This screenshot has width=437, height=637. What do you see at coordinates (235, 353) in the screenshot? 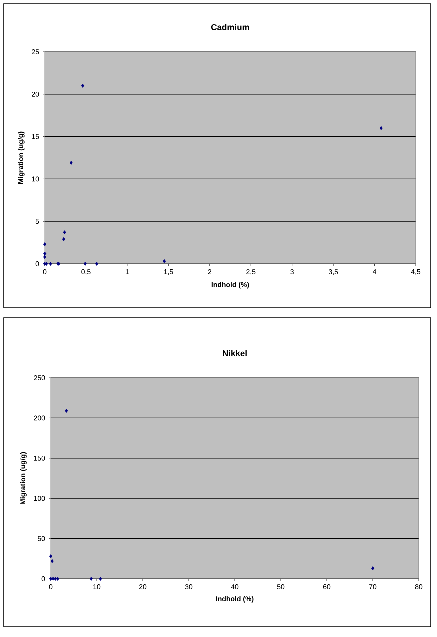
I see `chart-title: Nikkel` at bounding box center [235, 353].